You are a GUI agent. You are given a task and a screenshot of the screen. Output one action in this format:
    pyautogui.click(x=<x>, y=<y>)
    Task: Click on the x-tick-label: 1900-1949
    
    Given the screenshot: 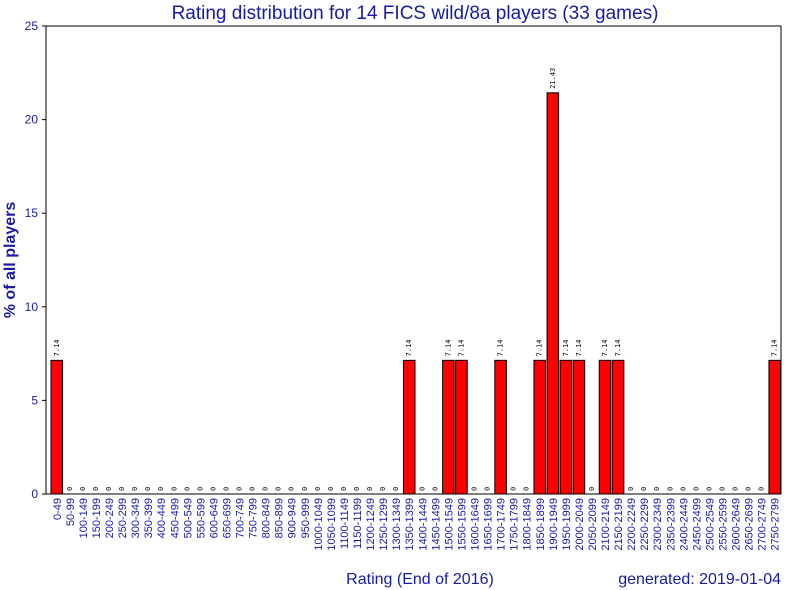 What is the action you would take?
    pyautogui.click(x=554, y=524)
    